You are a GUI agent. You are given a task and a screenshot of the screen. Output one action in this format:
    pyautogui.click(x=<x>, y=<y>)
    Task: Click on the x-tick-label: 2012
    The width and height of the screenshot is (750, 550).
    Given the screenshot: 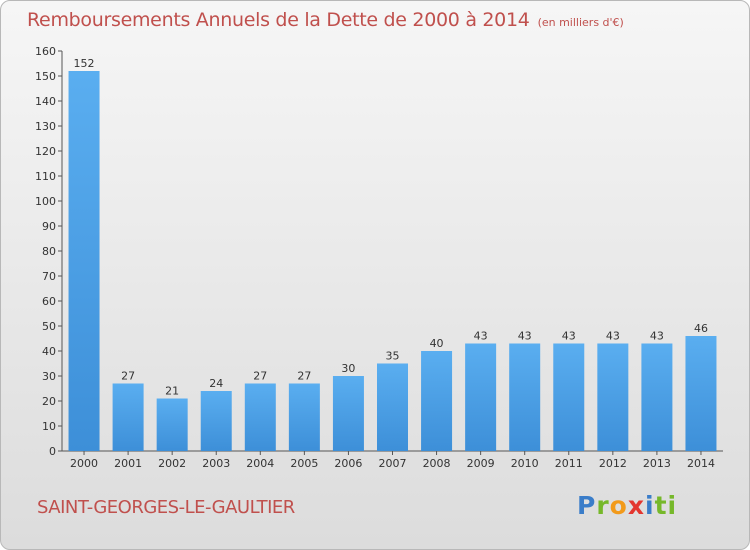 What is the action you would take?
    pyautogui.click(x=613, y=463)
    